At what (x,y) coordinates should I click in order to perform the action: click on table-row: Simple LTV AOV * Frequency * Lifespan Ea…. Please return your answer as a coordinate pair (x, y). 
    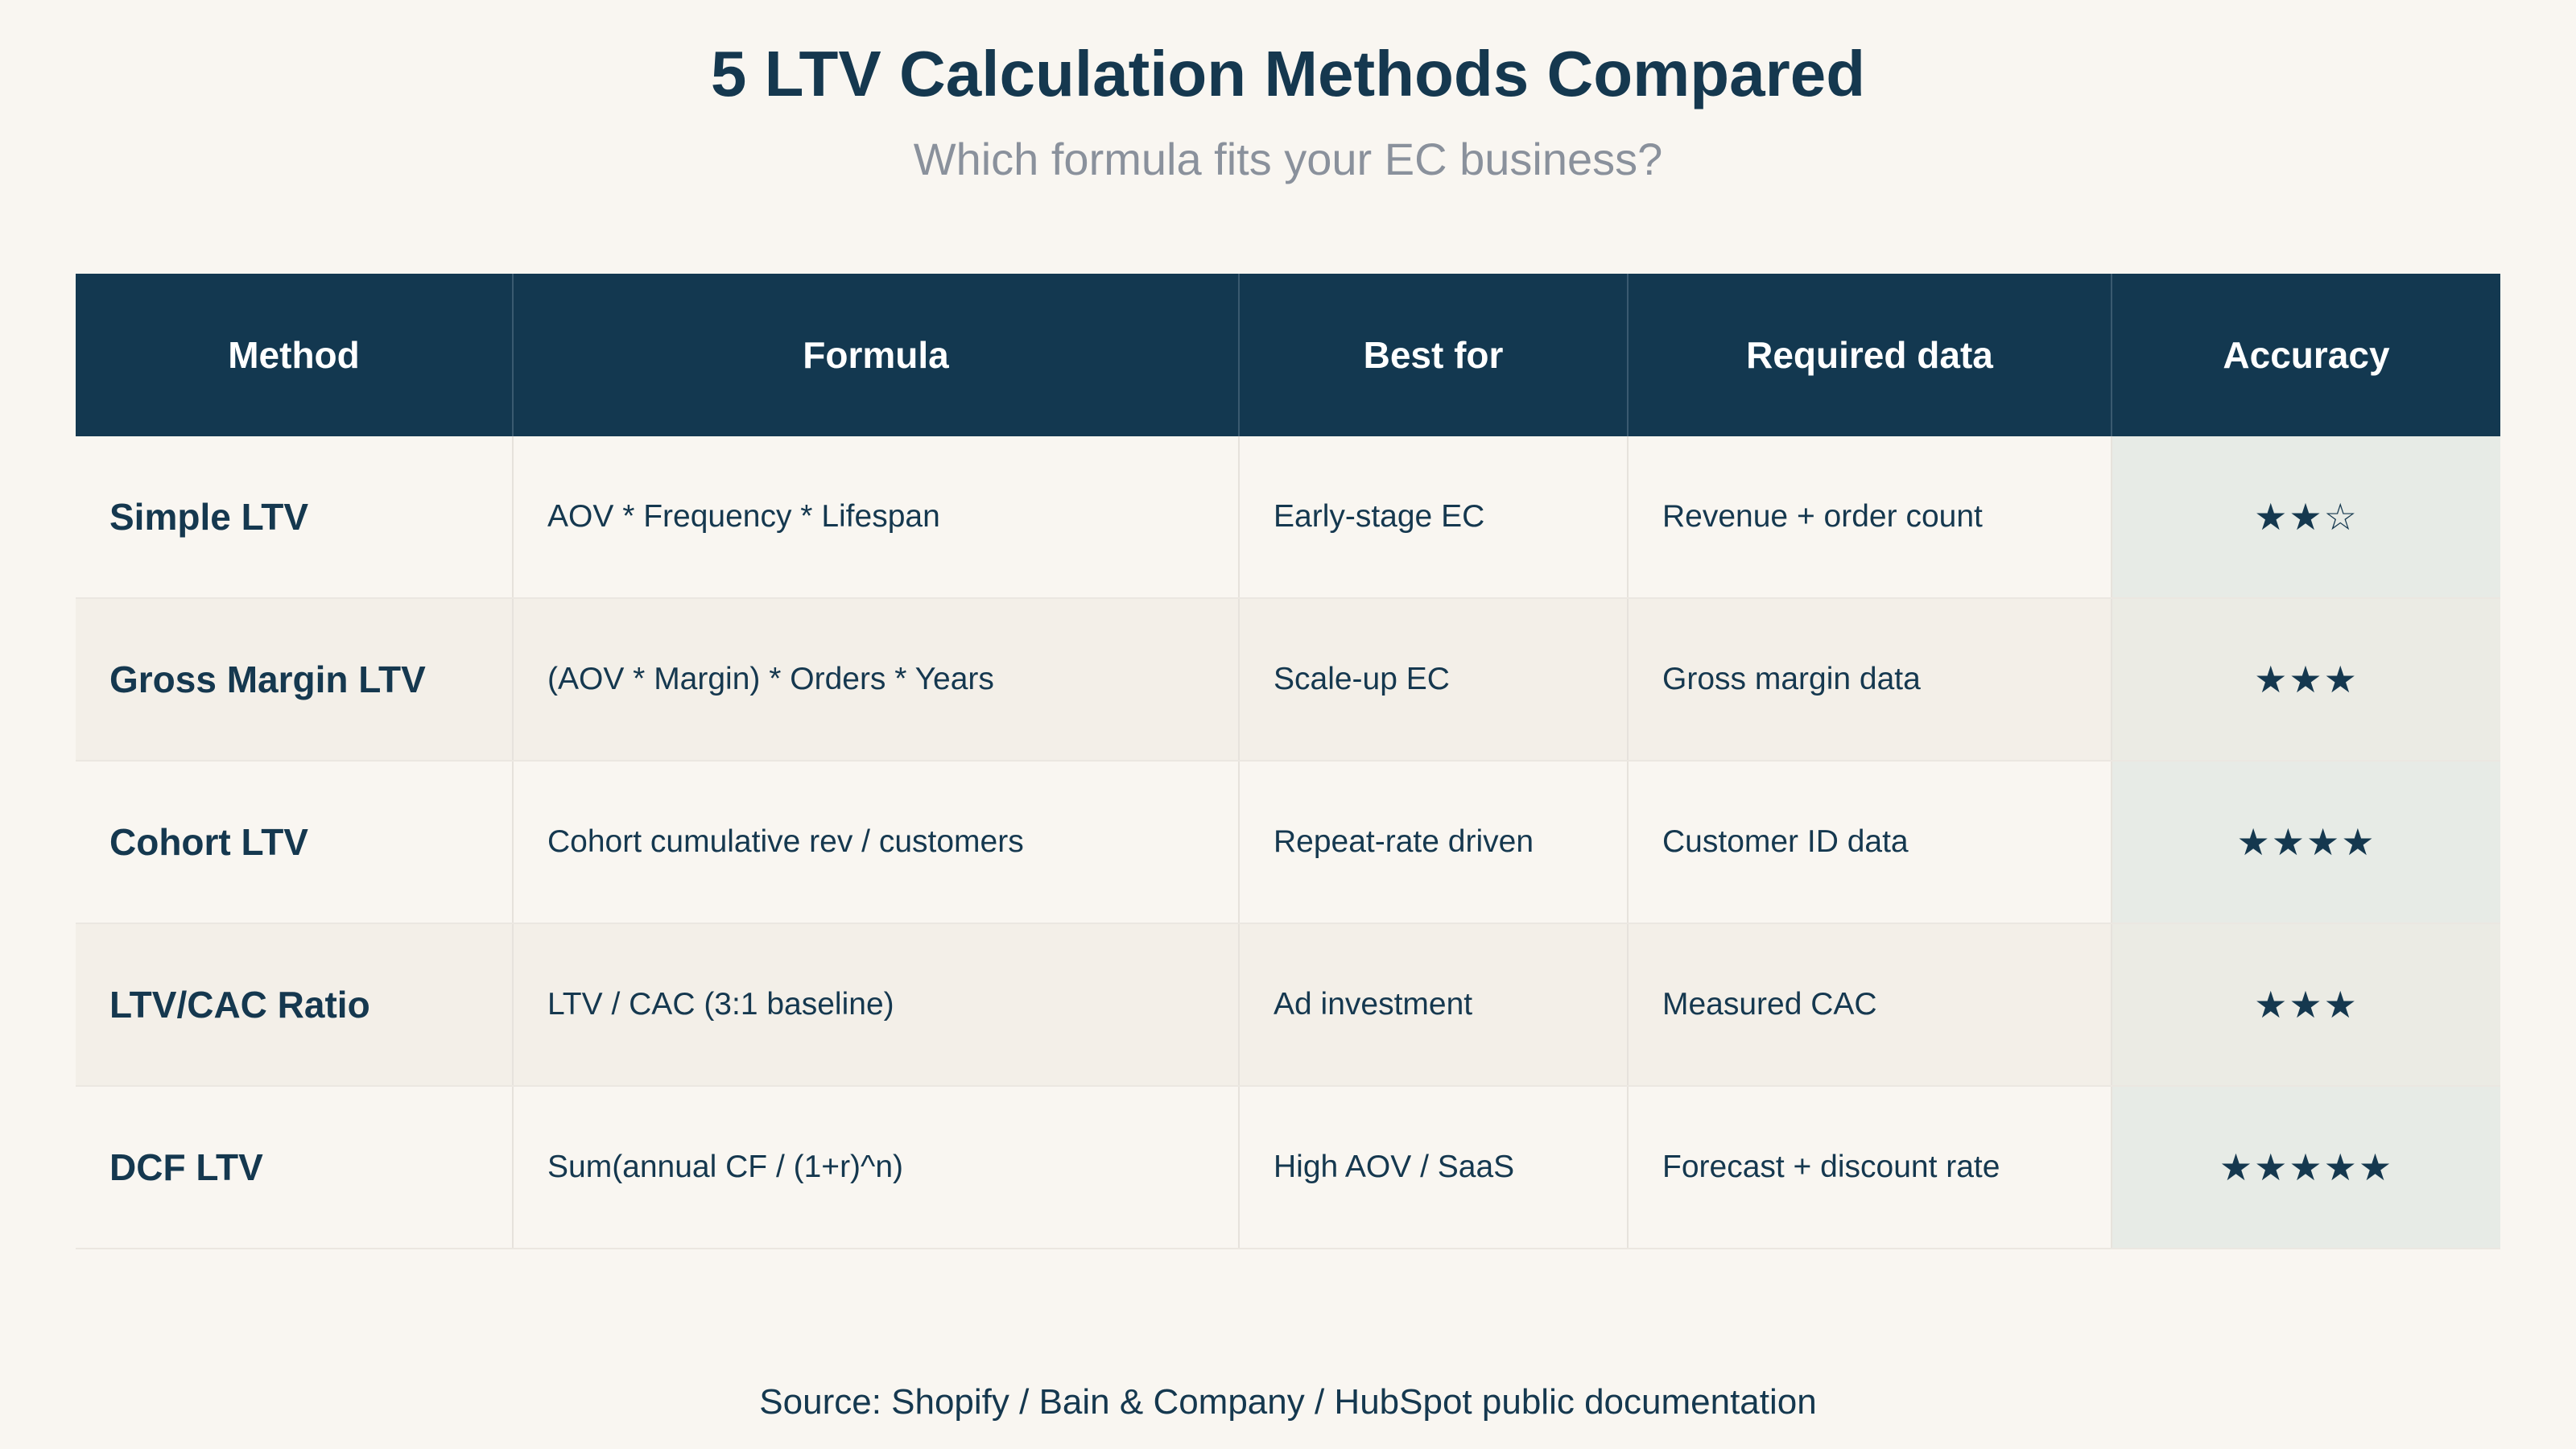
    Looking at the image, I should click on (1288, 517).